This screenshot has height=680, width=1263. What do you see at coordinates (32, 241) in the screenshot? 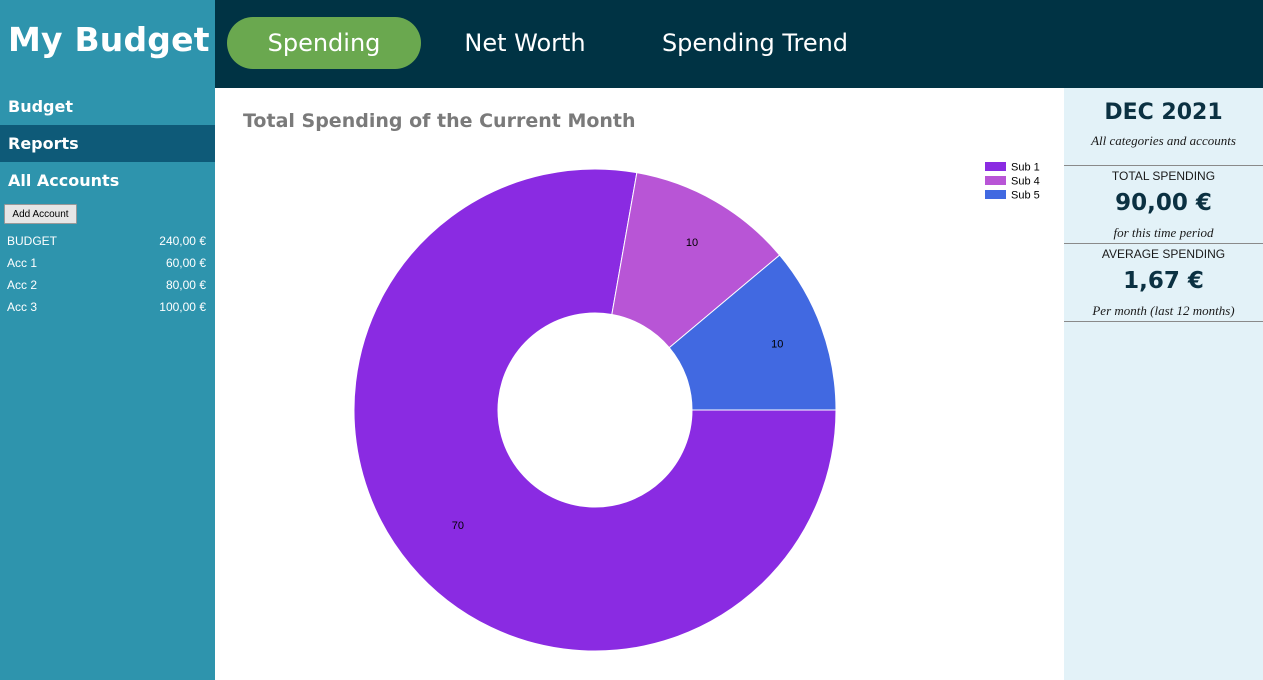
I see `account-name: BUDGET` at bounding box center [32, 241].